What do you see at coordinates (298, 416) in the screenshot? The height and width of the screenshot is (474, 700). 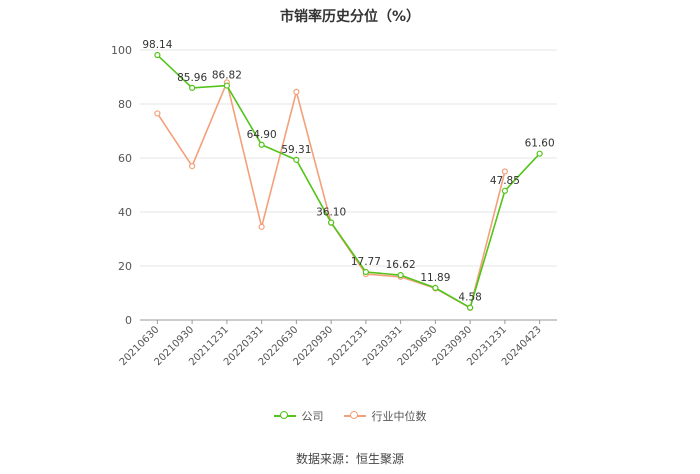 I see `legend-item-company: 公司` at bounding box center [298, 416].